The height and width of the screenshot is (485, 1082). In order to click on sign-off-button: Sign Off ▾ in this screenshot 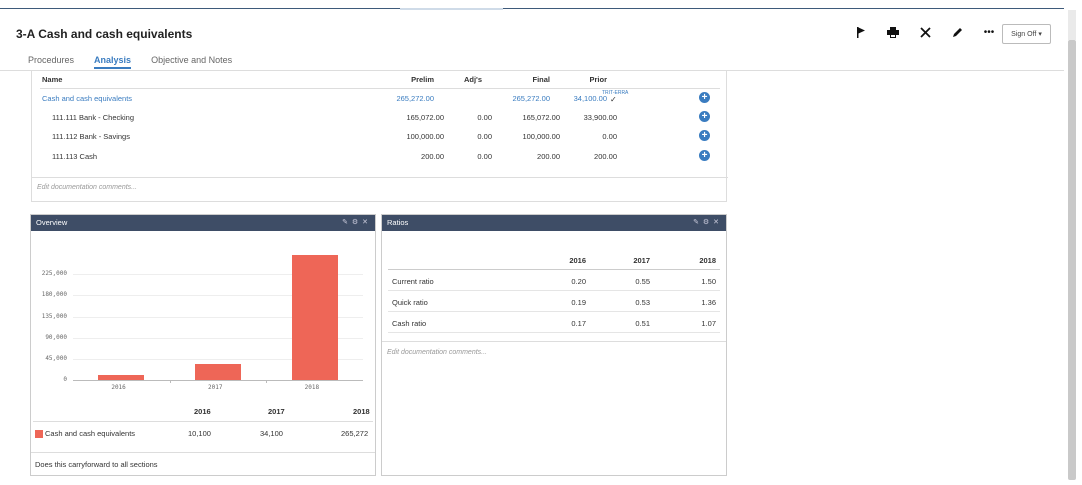, I will do `click(1026, 34)`.